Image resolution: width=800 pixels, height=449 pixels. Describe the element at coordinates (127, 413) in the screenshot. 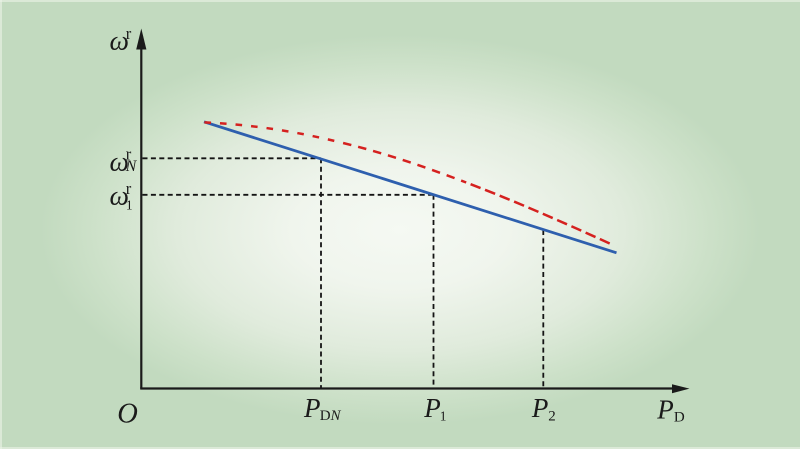

I see `svg-text: O` at that location.